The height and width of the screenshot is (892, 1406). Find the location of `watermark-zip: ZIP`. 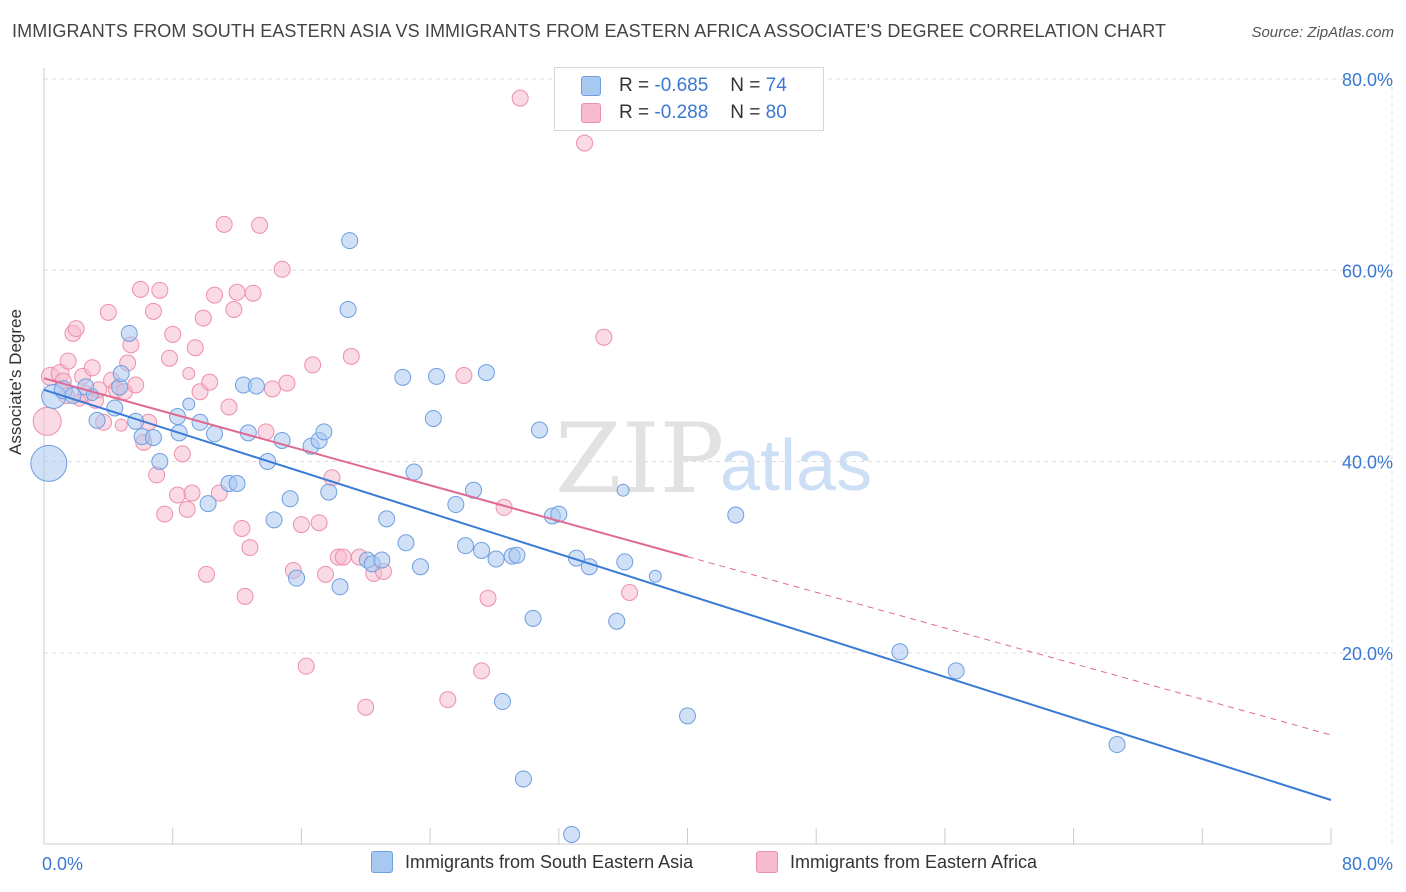

watermark-zip: ZIP is located at coordinates (639, 459).